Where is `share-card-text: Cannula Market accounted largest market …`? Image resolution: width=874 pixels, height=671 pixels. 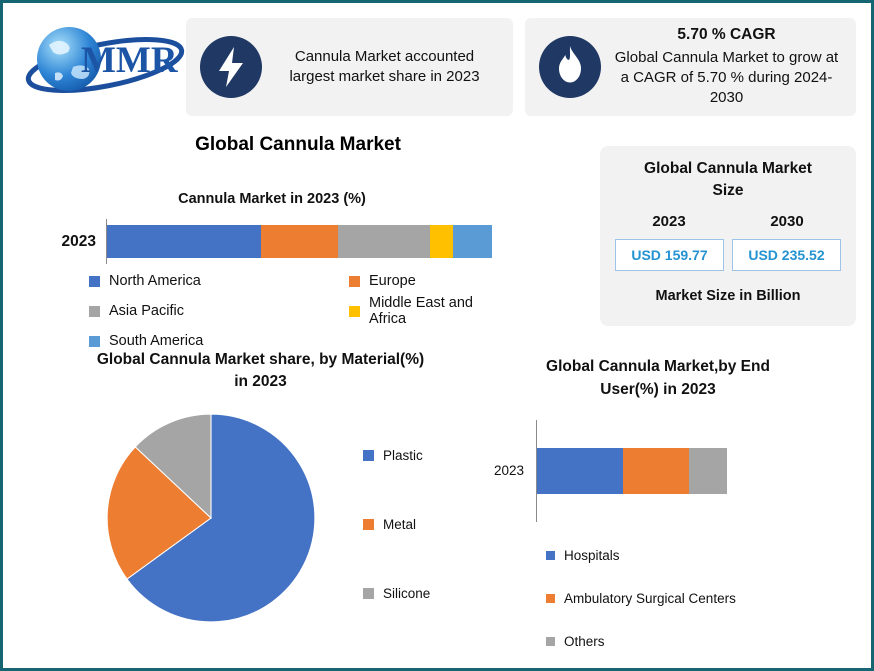 share-card-text: Cannula Market accounted largest market … is located at coordinates (384, 66).